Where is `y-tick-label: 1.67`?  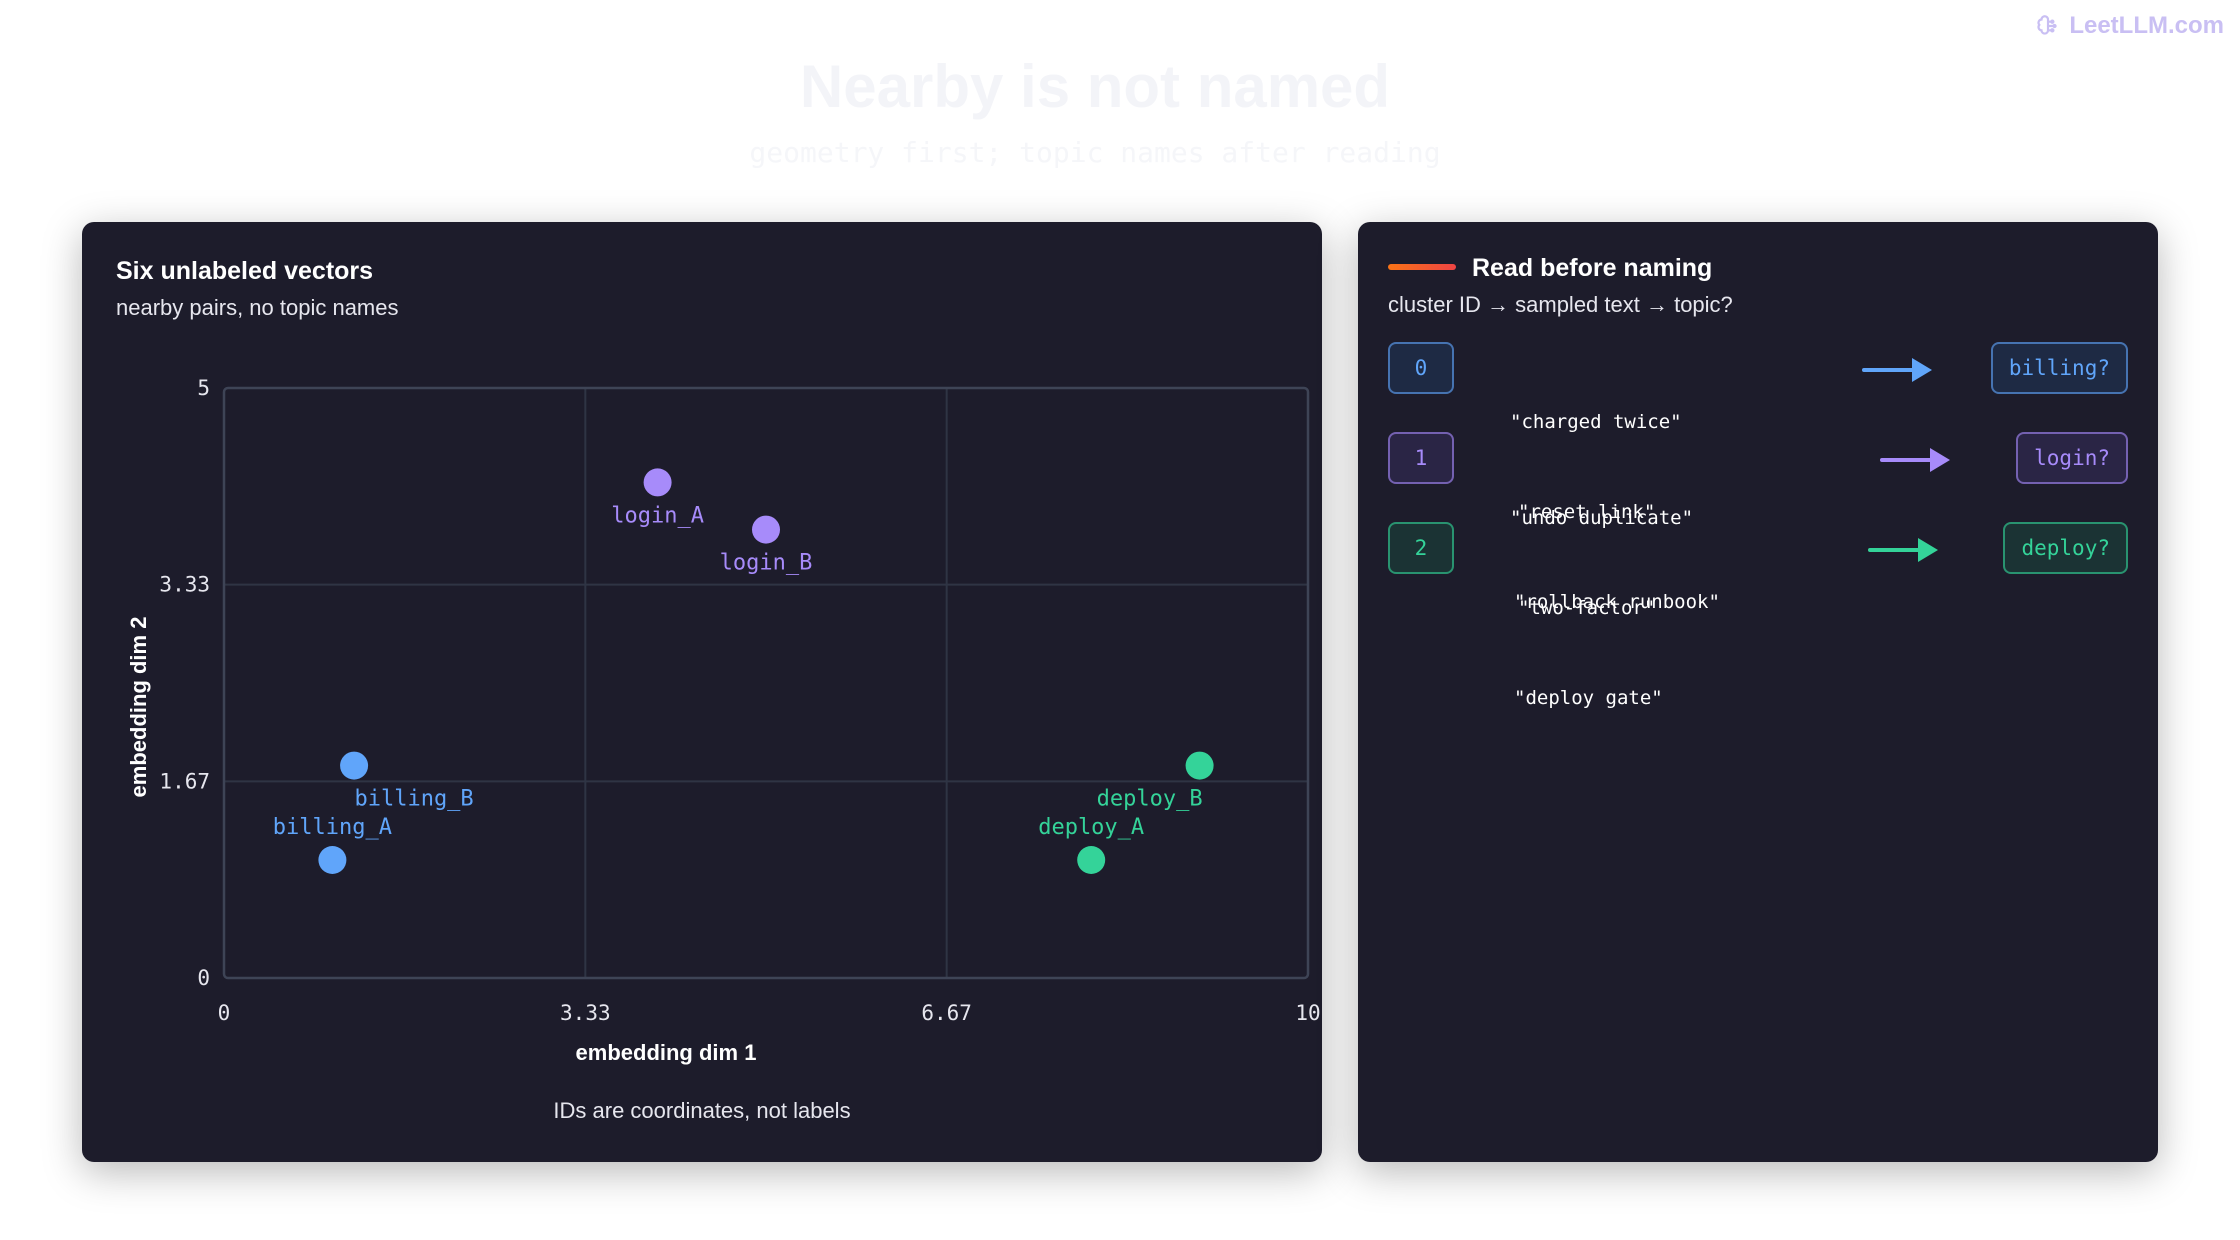
y-tick-label: 1.67 is located at coordinates (184, 781).